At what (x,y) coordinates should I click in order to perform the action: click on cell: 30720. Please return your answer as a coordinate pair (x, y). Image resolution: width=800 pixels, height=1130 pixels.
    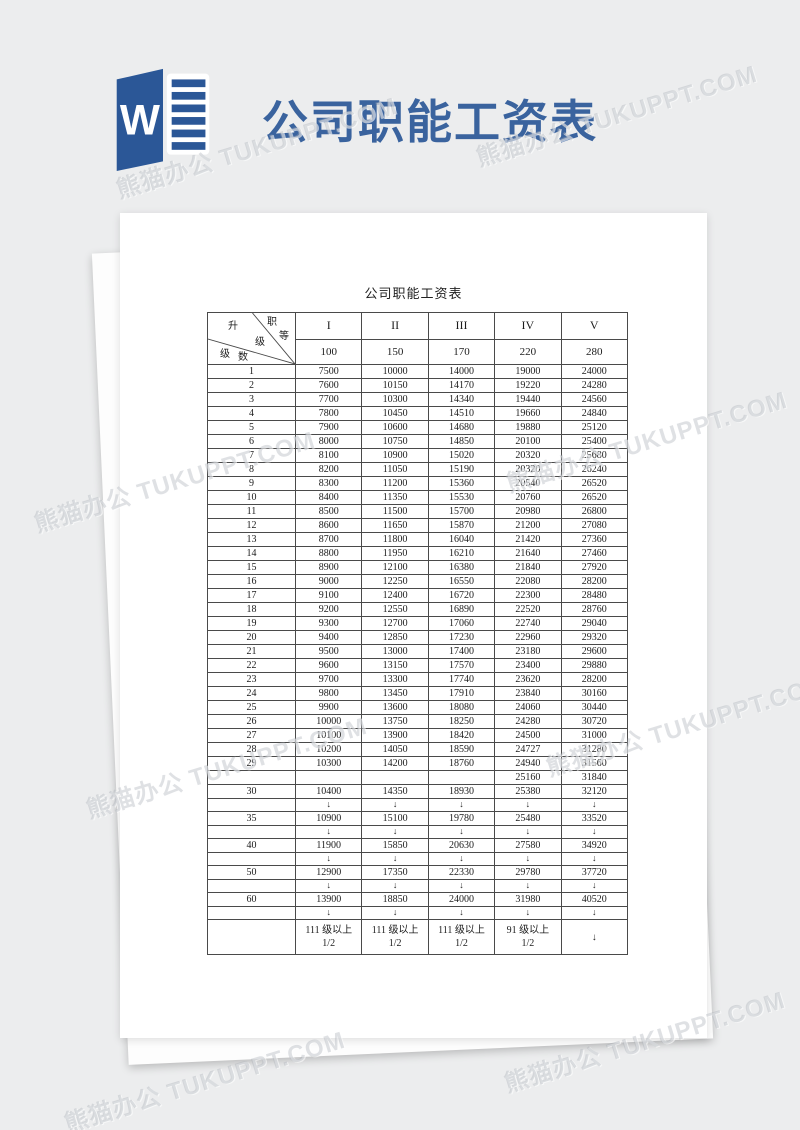
    Looking at the image, I should click on (594, 721).